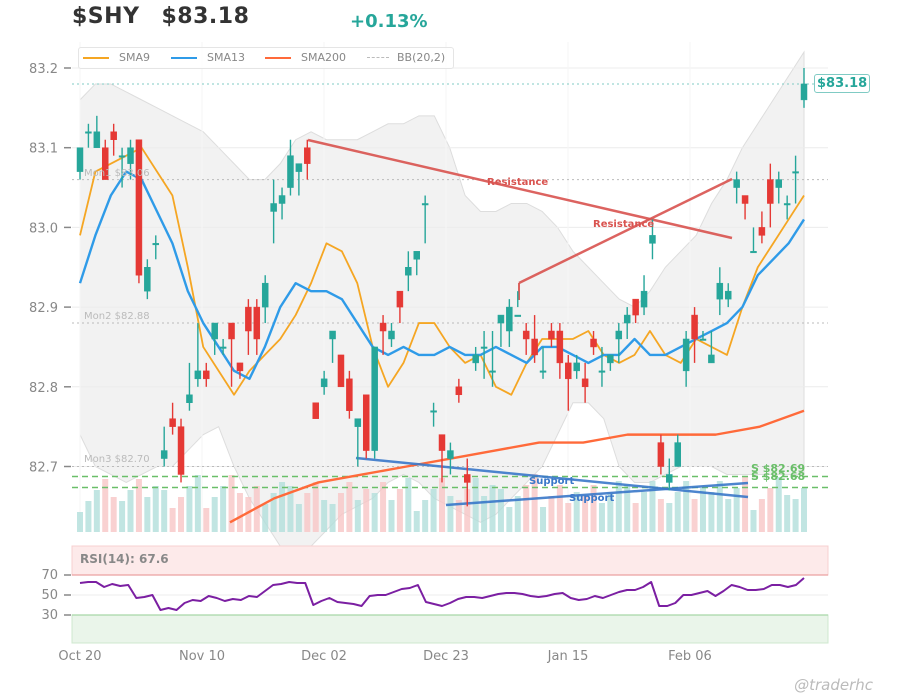  Describe the element at coordinates (423, 595) in the screenshot. I see `rsi-line: 70 50 30` at that location.